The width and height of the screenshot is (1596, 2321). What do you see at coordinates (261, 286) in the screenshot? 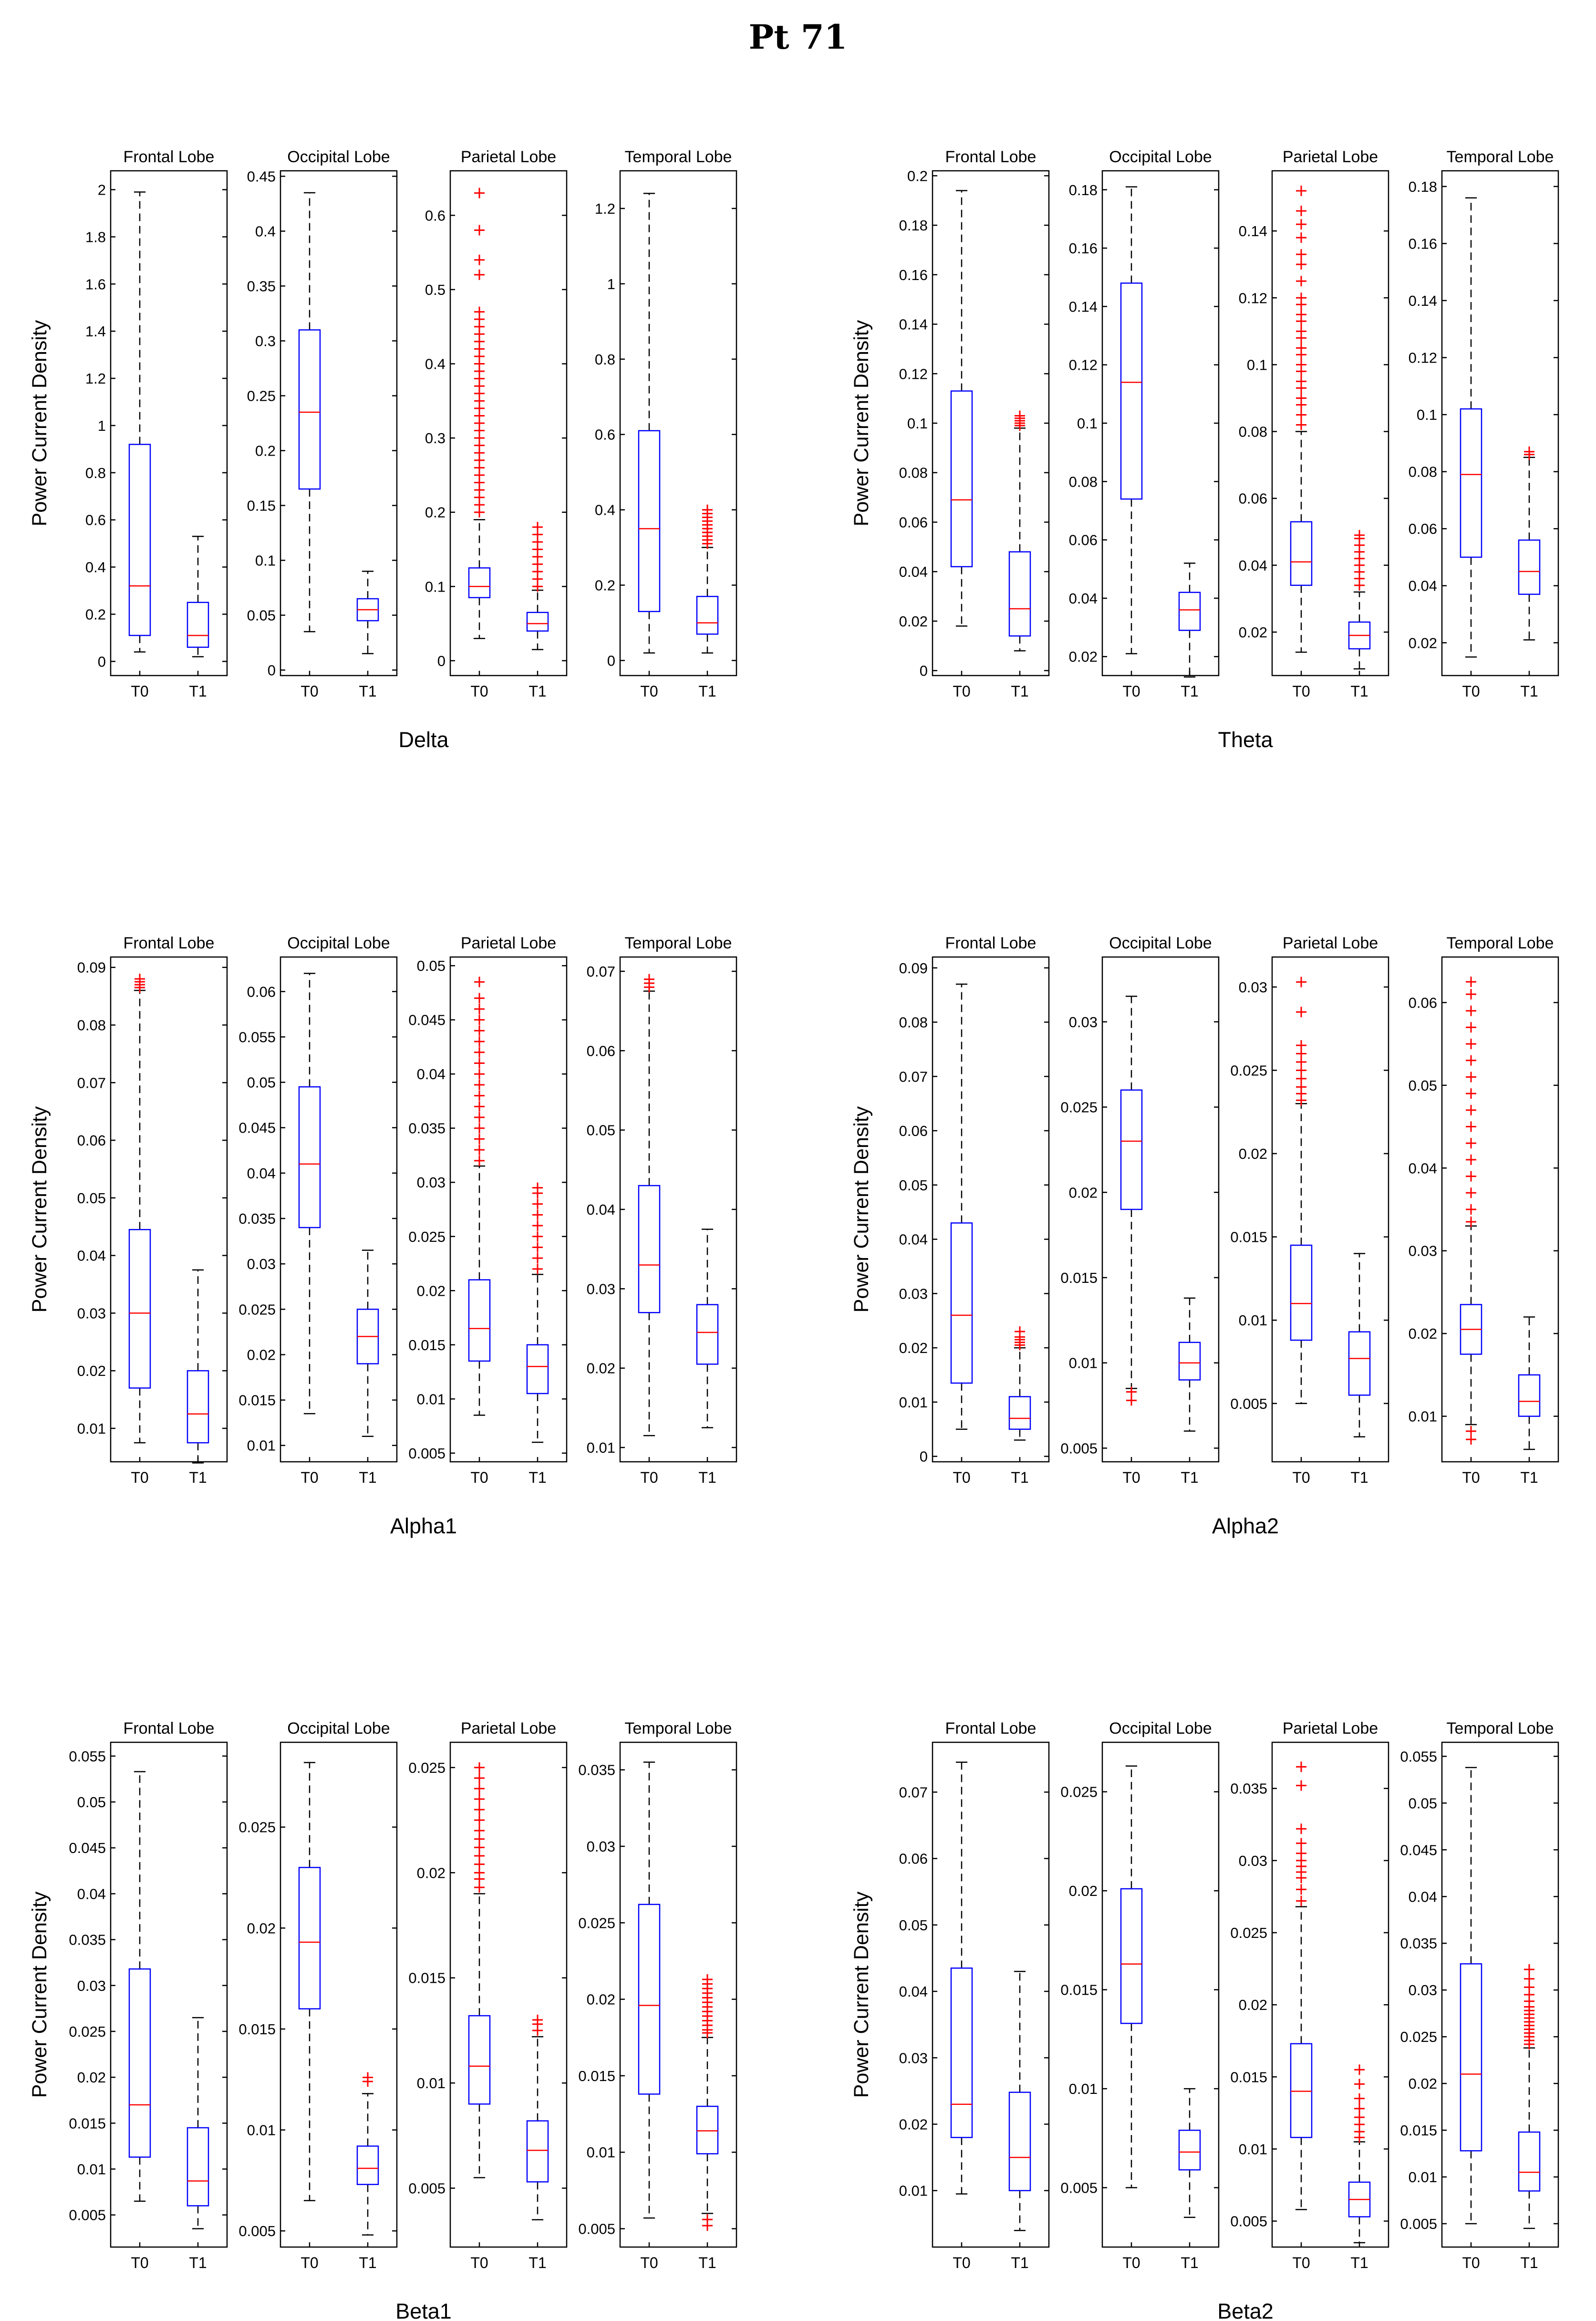
I see `y-tick-label: 0.35` at bounding box center [261, 286].